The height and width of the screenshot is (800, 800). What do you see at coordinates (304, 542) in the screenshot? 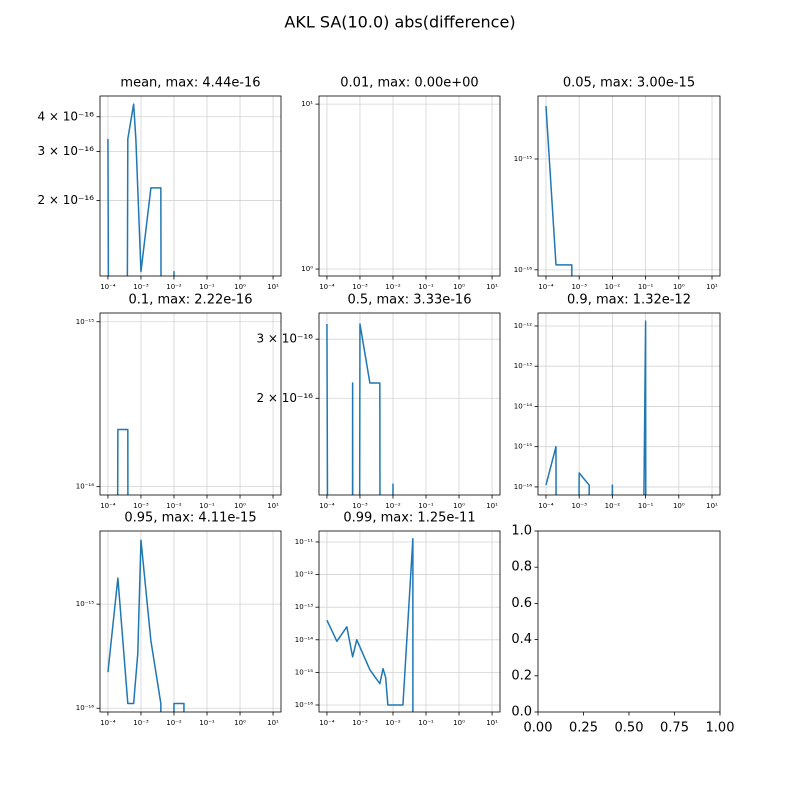
I see `y-tick-label: 10⁻¹¹` at bounding box center [304, 542].